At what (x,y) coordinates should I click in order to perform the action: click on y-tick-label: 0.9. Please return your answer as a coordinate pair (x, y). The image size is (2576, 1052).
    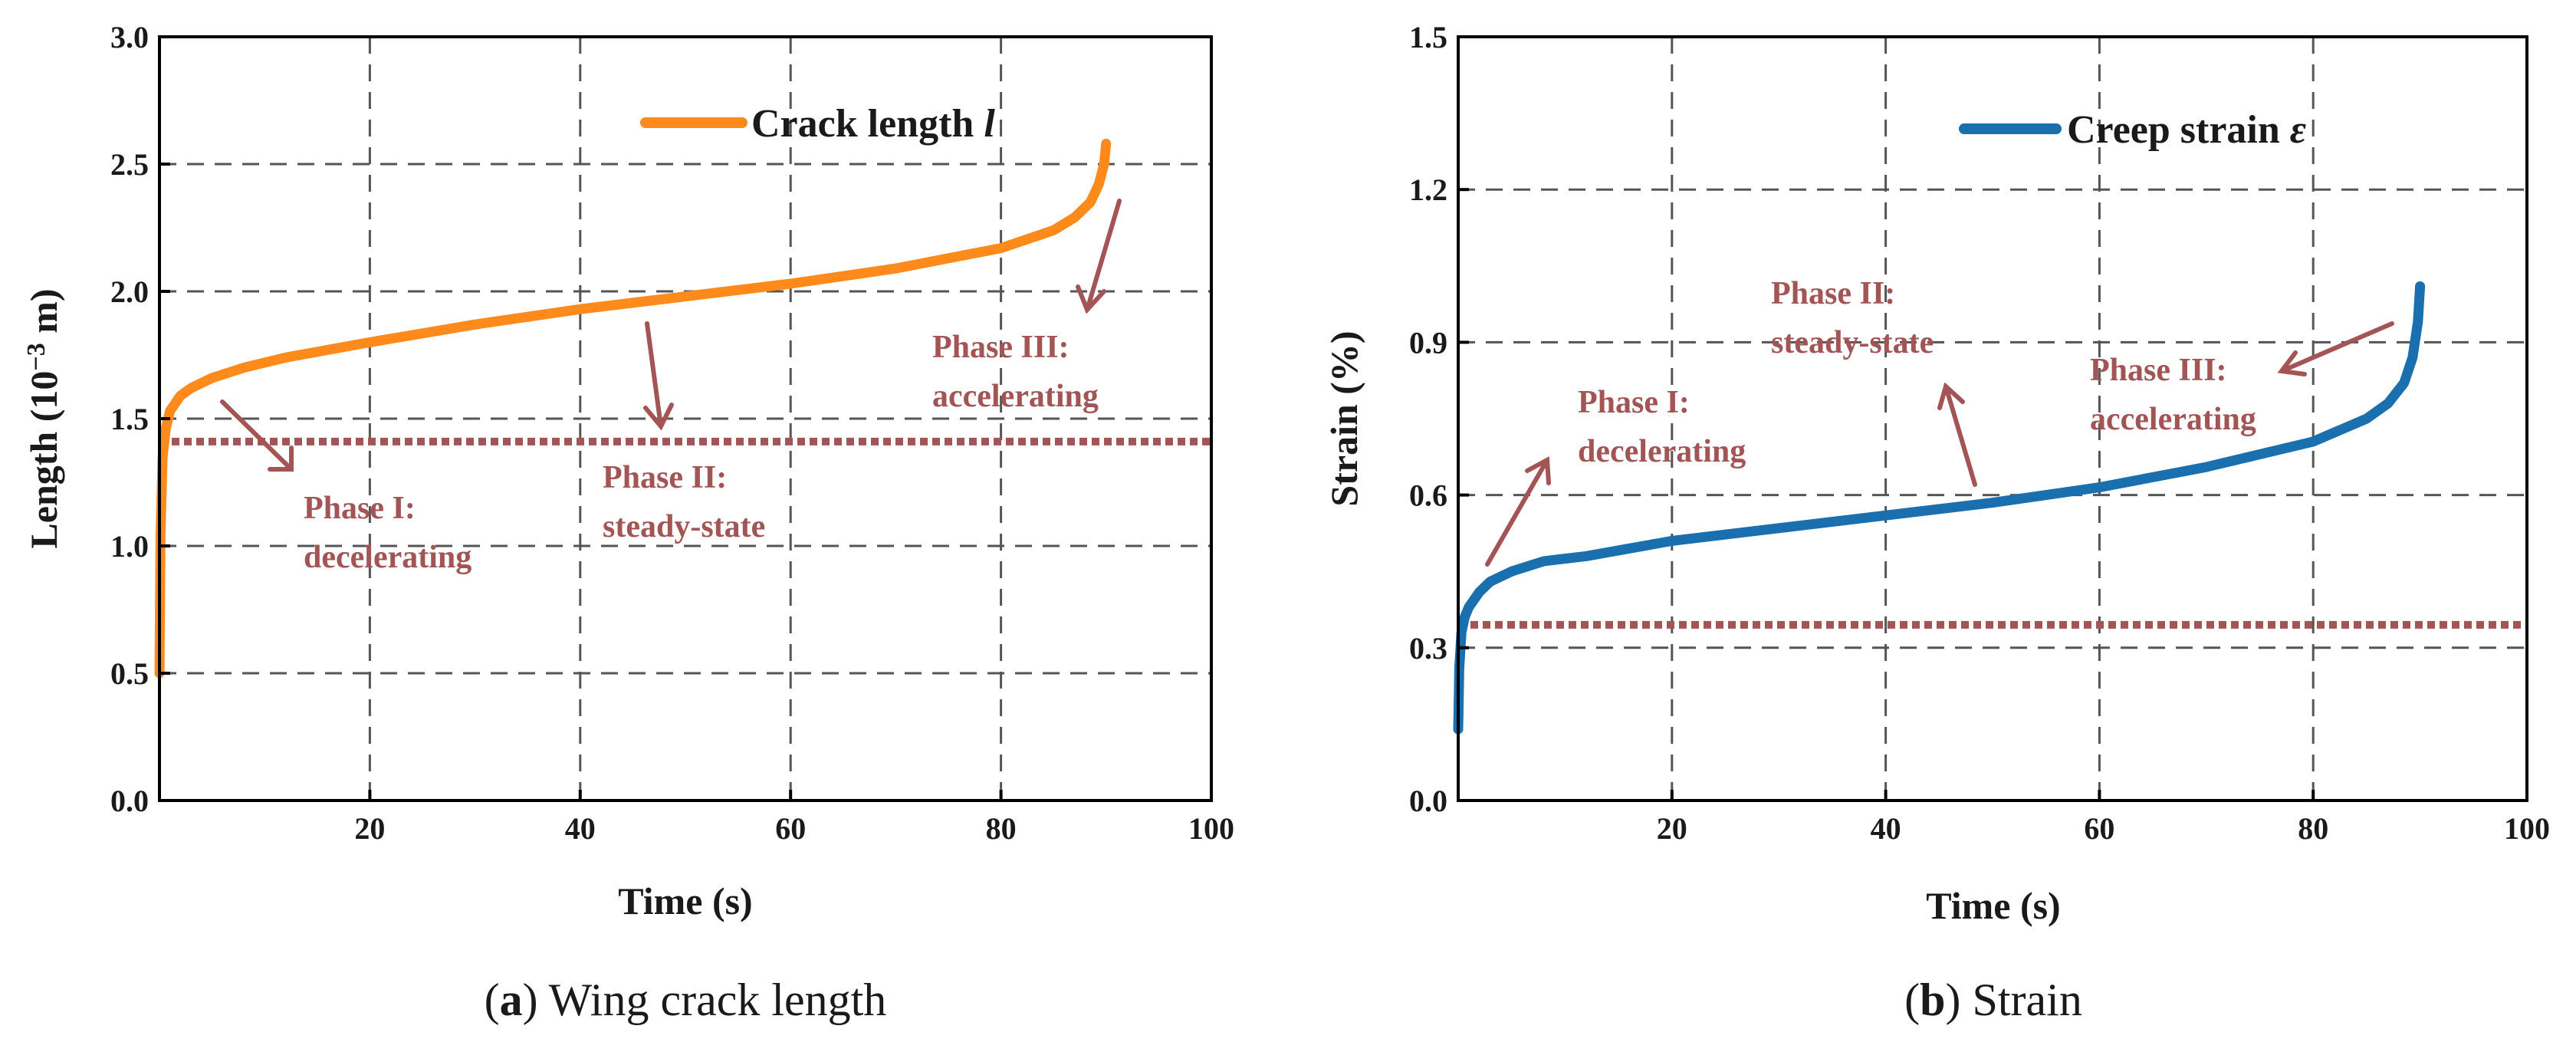
    Looking at the image, I should click on (1428, 342).